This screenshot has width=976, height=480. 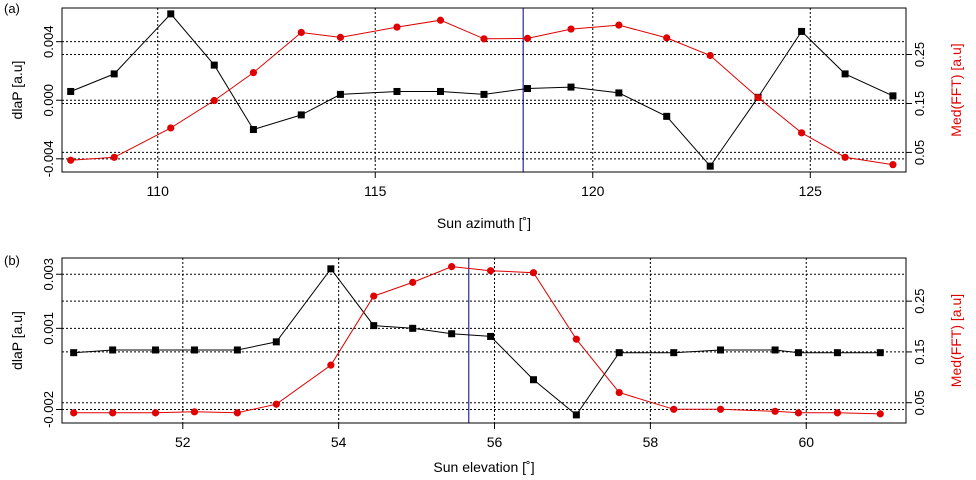 What do you see at coordinates (48, 274) in the screenshot?
I see `panel-b-y-left-tick-label: 0.003` at bounding box center [48, 274].